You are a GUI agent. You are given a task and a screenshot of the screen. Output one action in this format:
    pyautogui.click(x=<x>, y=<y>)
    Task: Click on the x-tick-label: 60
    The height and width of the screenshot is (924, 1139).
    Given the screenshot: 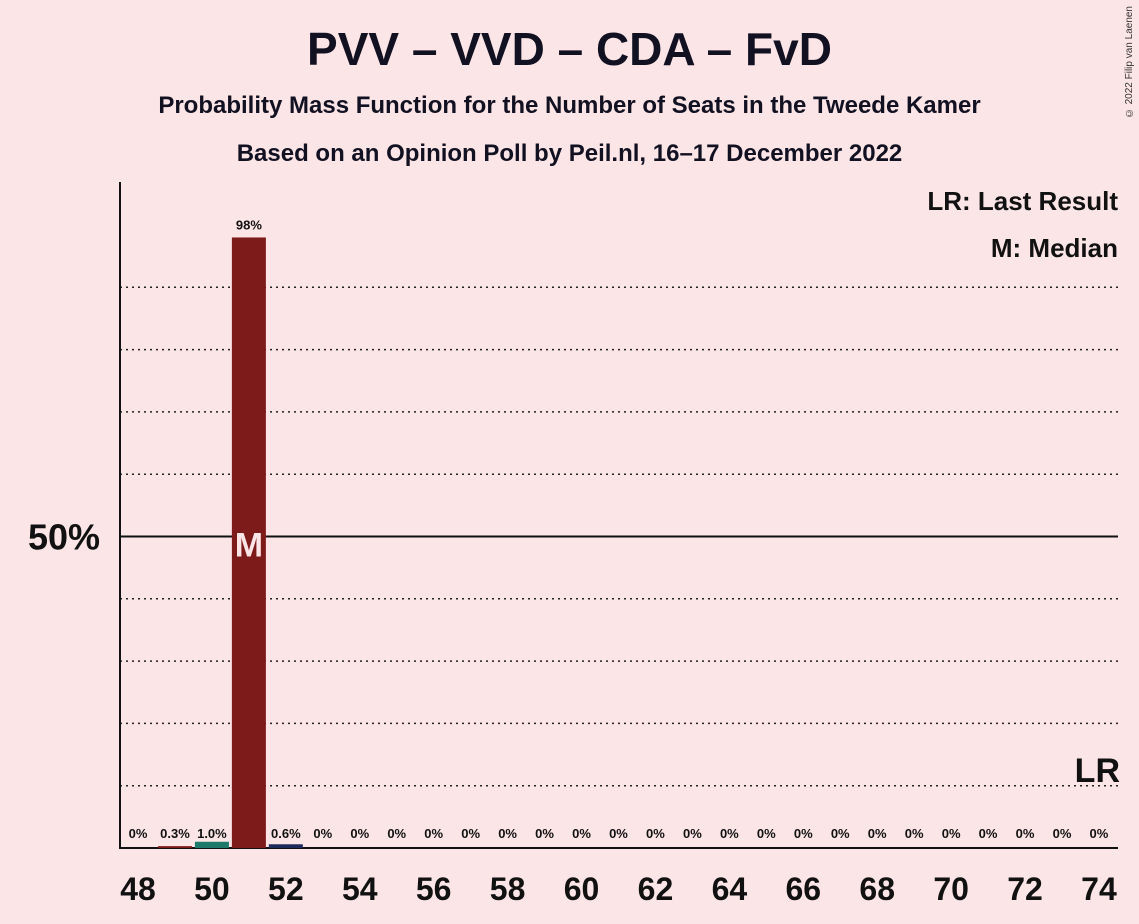 What is the action you would take?
    pyautogui.click(x=582, y=889)
    